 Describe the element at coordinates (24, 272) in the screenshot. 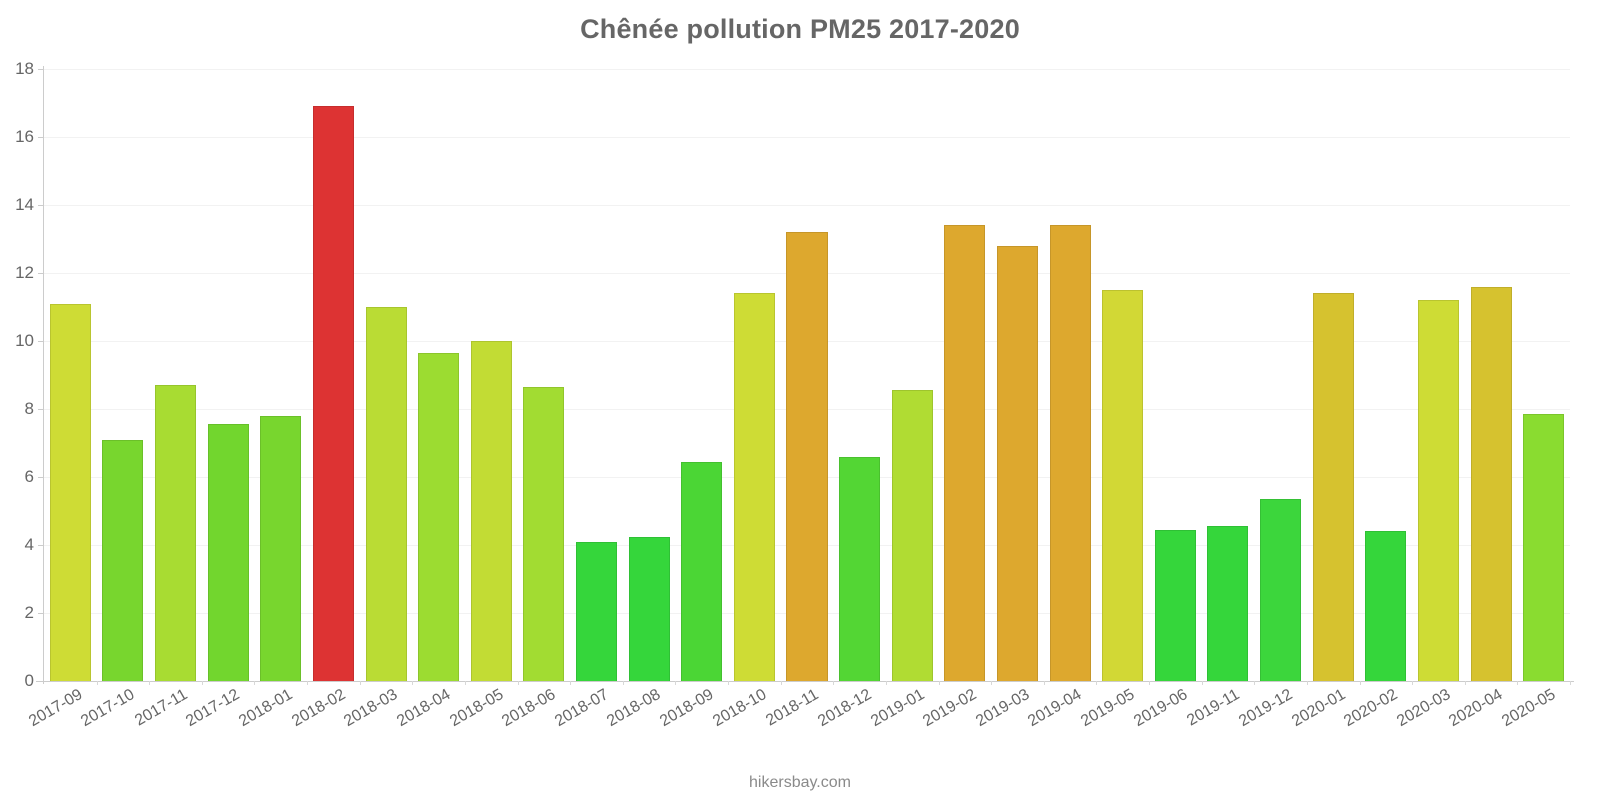

I see `y-axis-tick-label: 12` at that location.